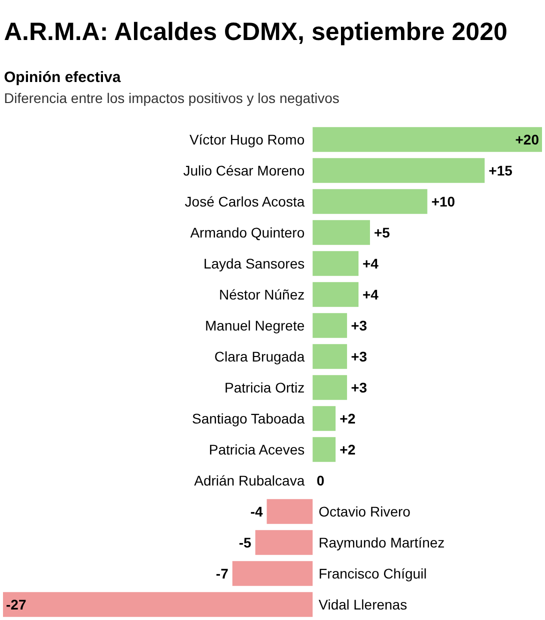 The image size is (545, 620). Describe the element at coordinates (262, 294) in the screenshot. I see `y-tick-label: Néstor Núñez` at that location.